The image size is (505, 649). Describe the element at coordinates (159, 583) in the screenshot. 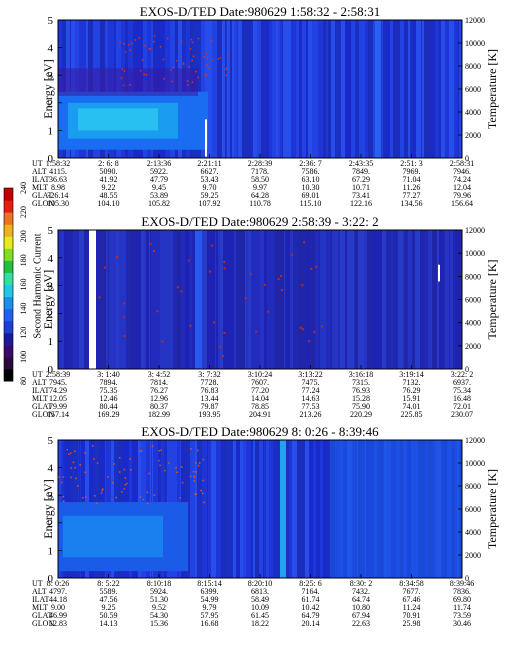

I see `ephemeris-value: 8:10:18` at that location.